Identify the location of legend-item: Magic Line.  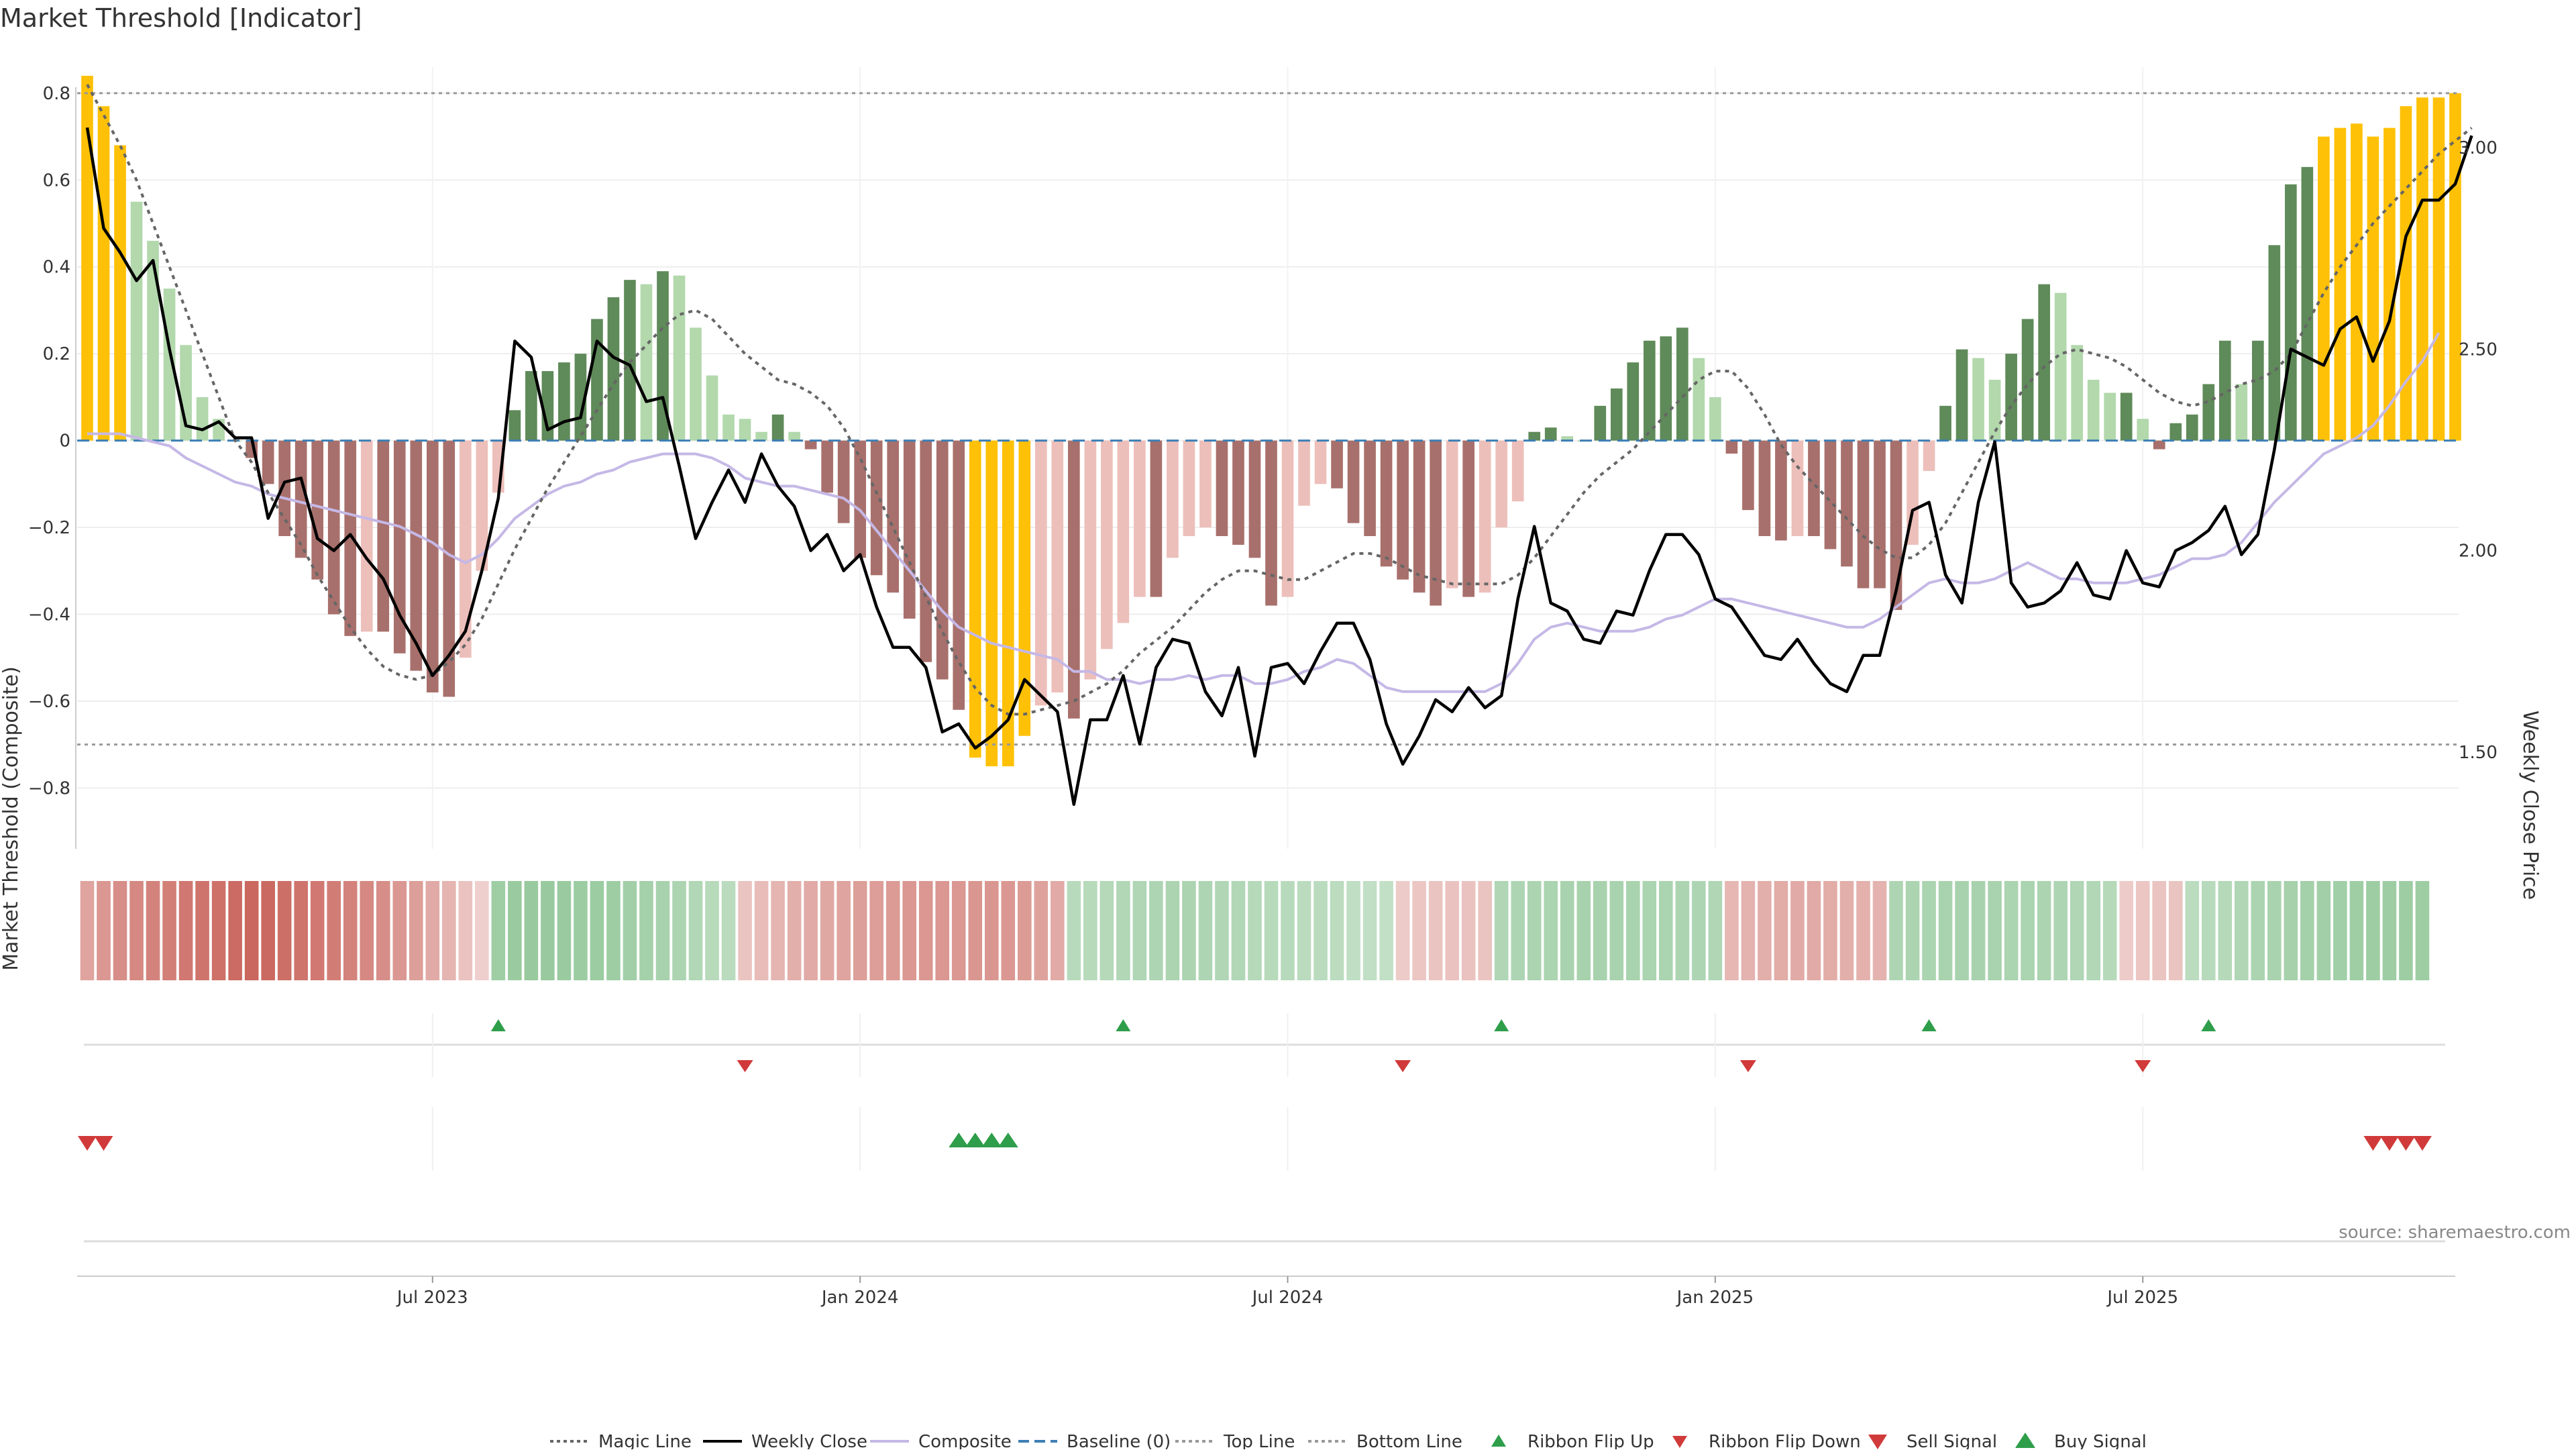
(621, 1442).